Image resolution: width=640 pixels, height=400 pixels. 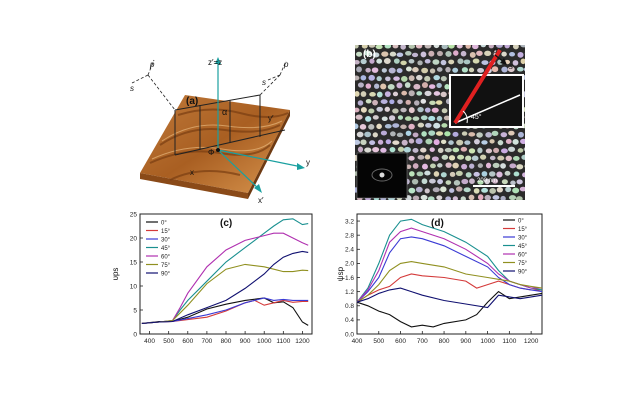 I want to click on sem-micrograph: (b) p s 45° 200 nm, so click(x=440, y=122).